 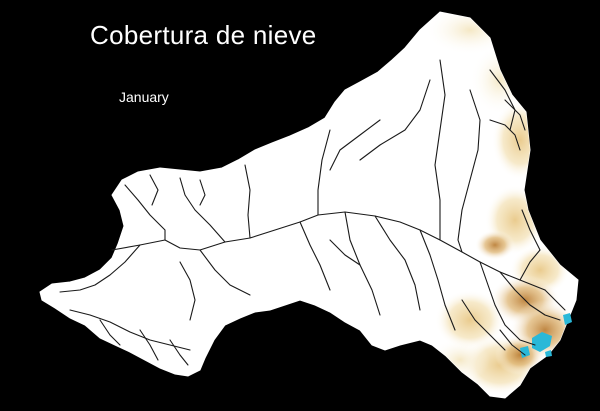 What do you see at coordinates (144, 97) in the screenshot?
I see `month-label: January` at bounding box center [144, 97].